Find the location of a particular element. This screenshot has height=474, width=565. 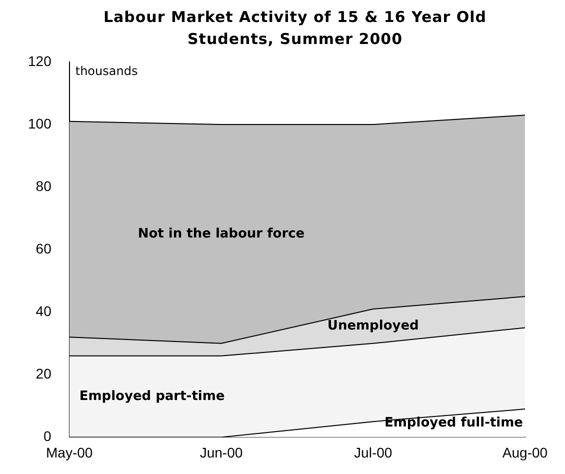

y-tick-label: 120 is located at coordinates (40, 60).